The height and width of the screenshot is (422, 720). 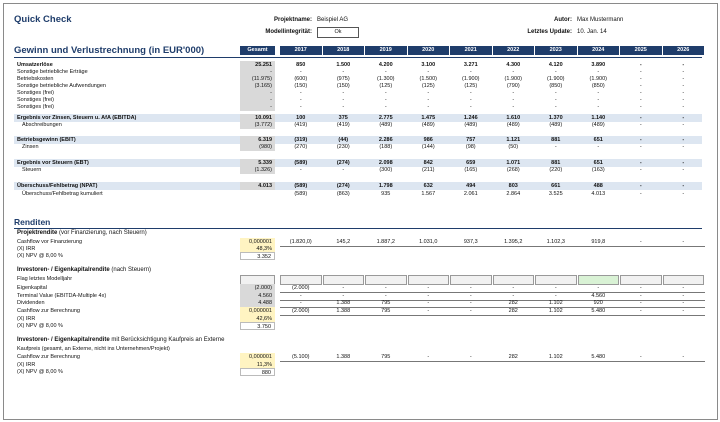 What do you see at coordinates (333, 20) in the screenshot?
I see `project-value: Beispiel AG` at bounding box center [333, 20].